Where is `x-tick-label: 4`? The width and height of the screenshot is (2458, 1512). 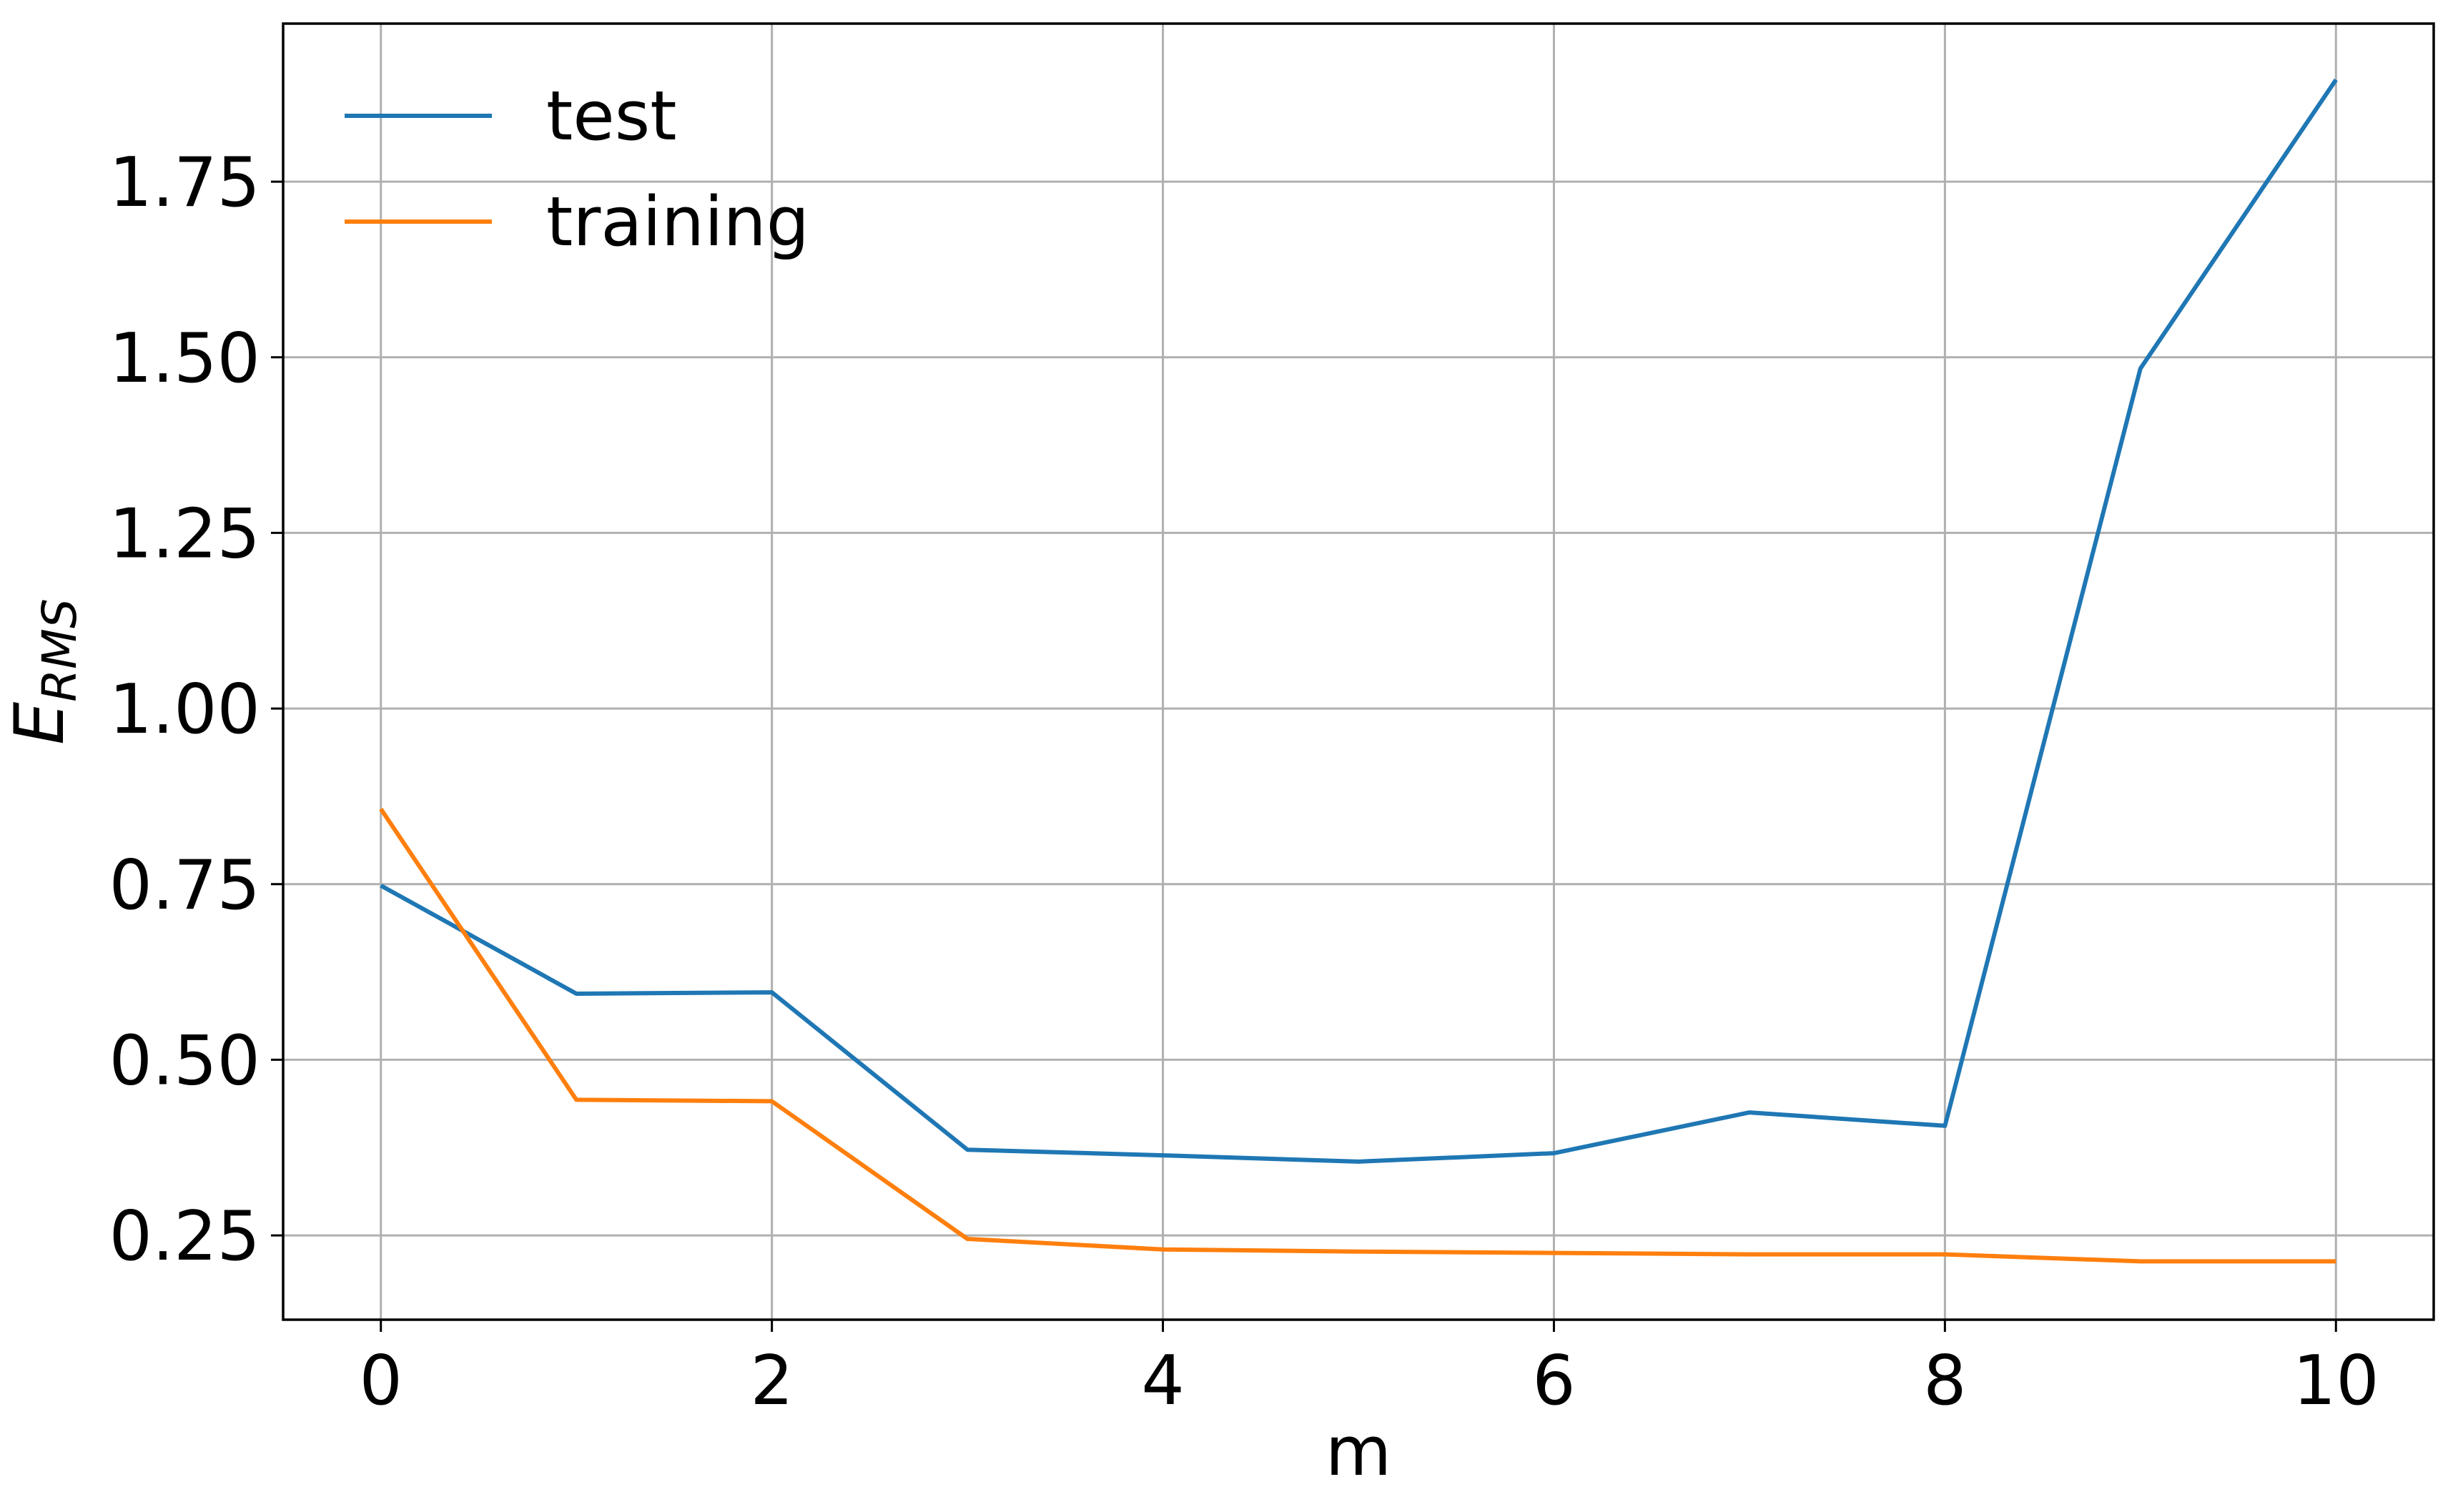 x-tick-label: 4 is located at coordinates (1162, 1381).